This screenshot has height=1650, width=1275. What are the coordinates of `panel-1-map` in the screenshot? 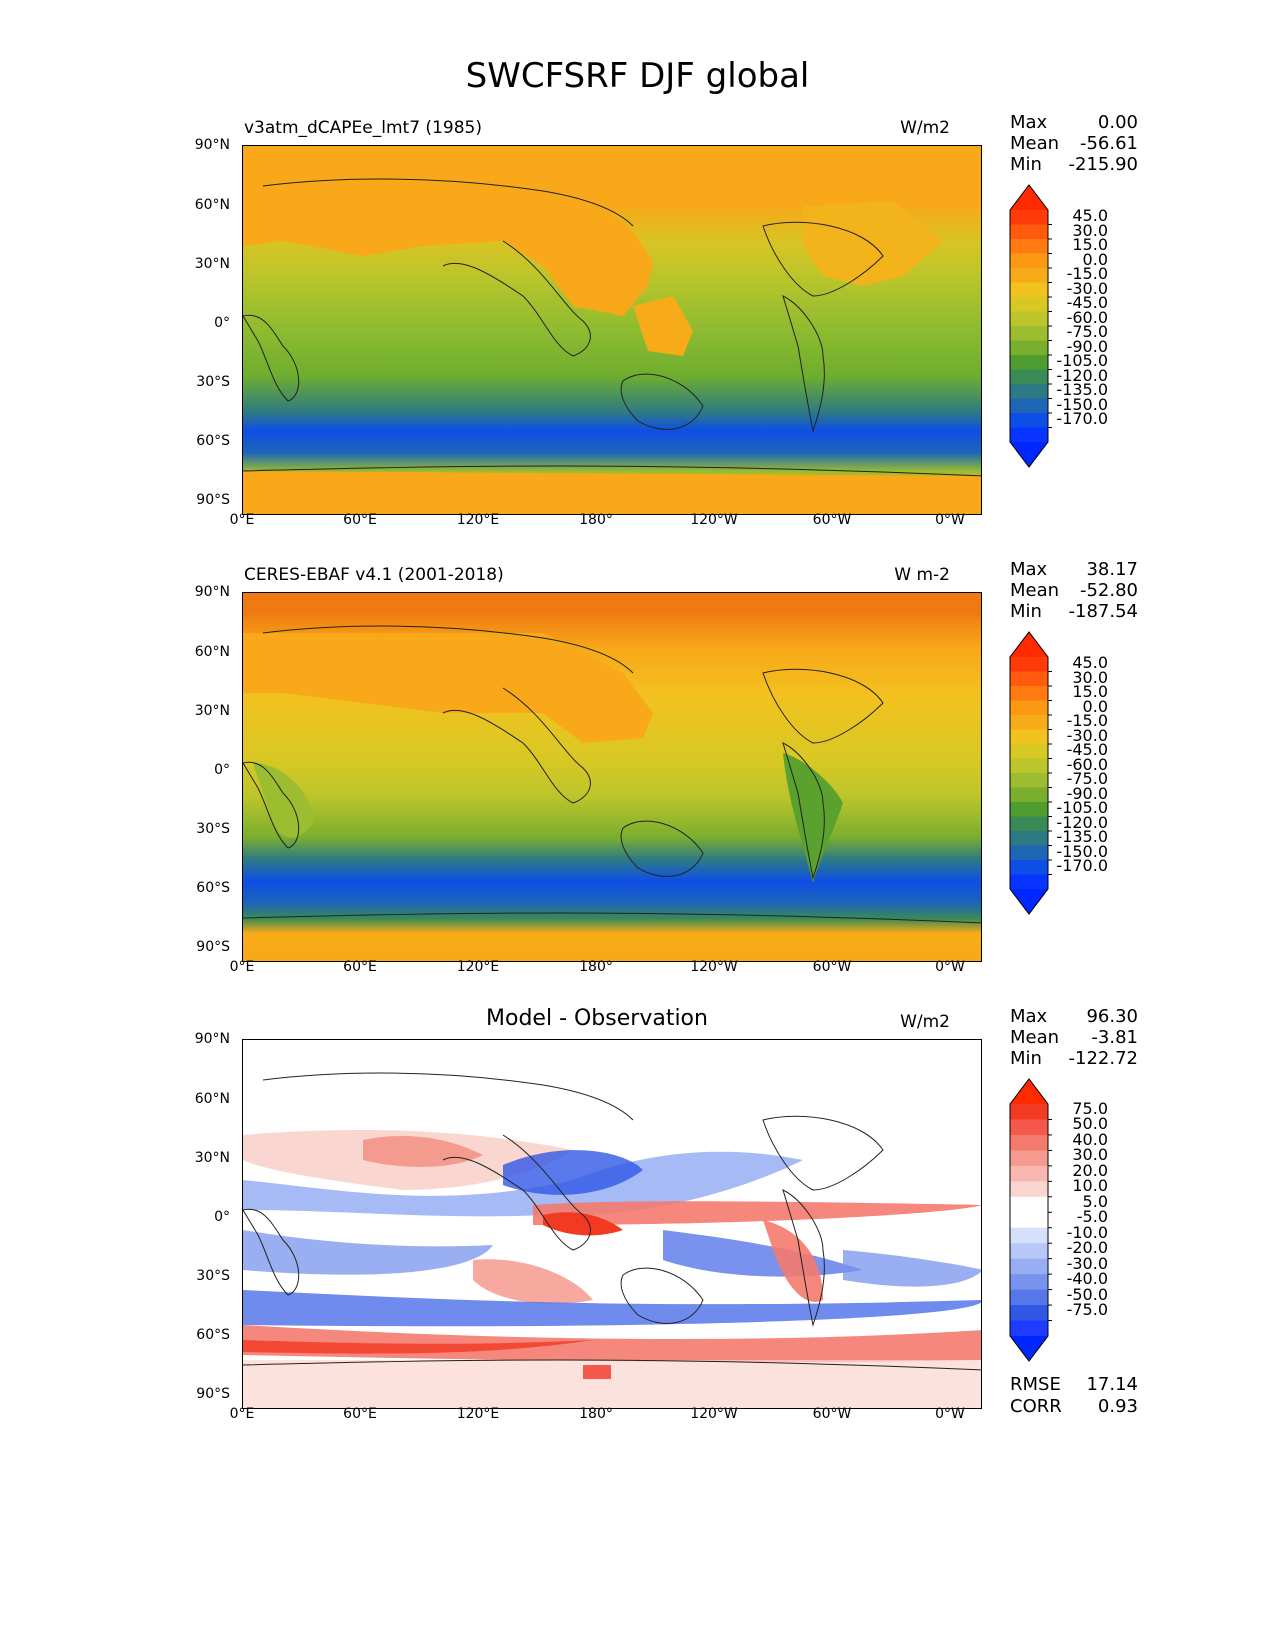 It's located at (612, 330).